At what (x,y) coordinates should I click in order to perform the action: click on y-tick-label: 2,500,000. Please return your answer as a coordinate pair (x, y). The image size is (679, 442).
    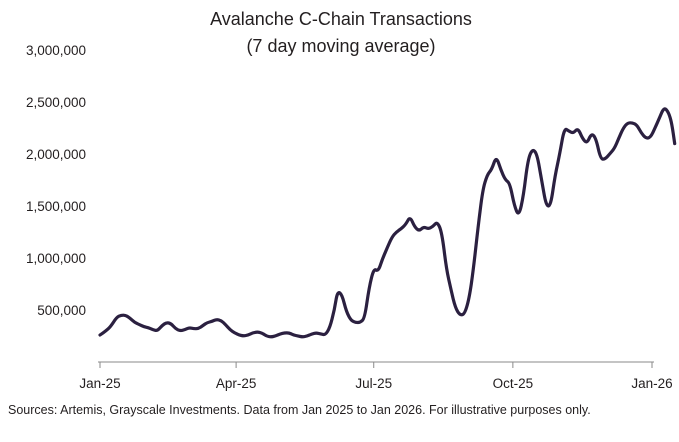
    Looking at the image, I should click on (56, 102).